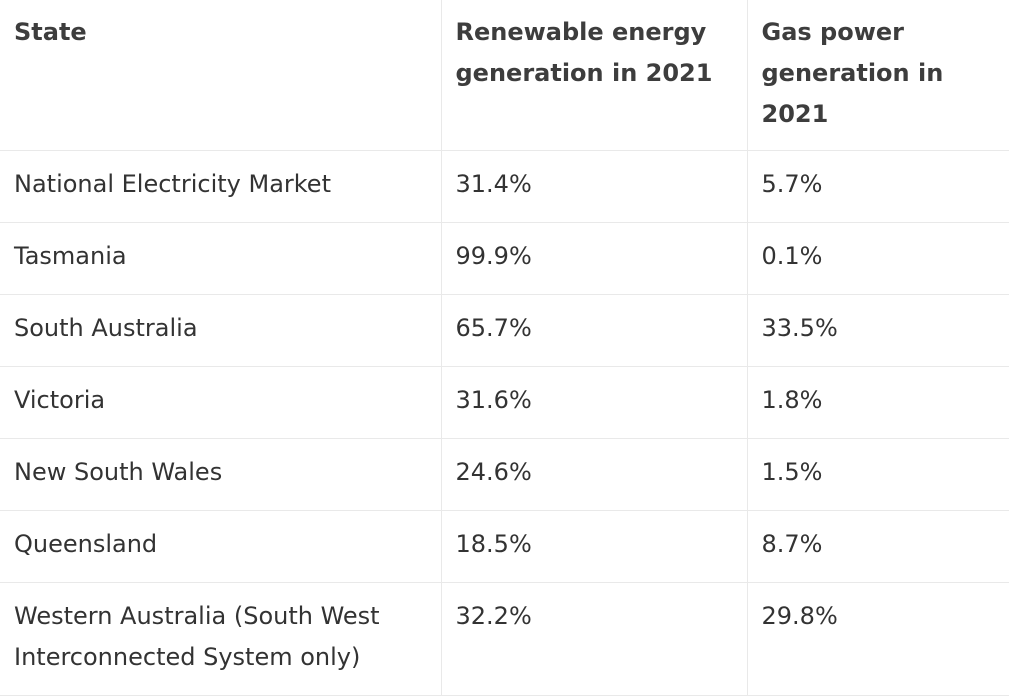 Image resolution: width=1009 pixels, height=696 pixels. What do you see at coordinates (221, 75) in the screenshot?
I see `header-state: State` at bounding box center [221, 75].